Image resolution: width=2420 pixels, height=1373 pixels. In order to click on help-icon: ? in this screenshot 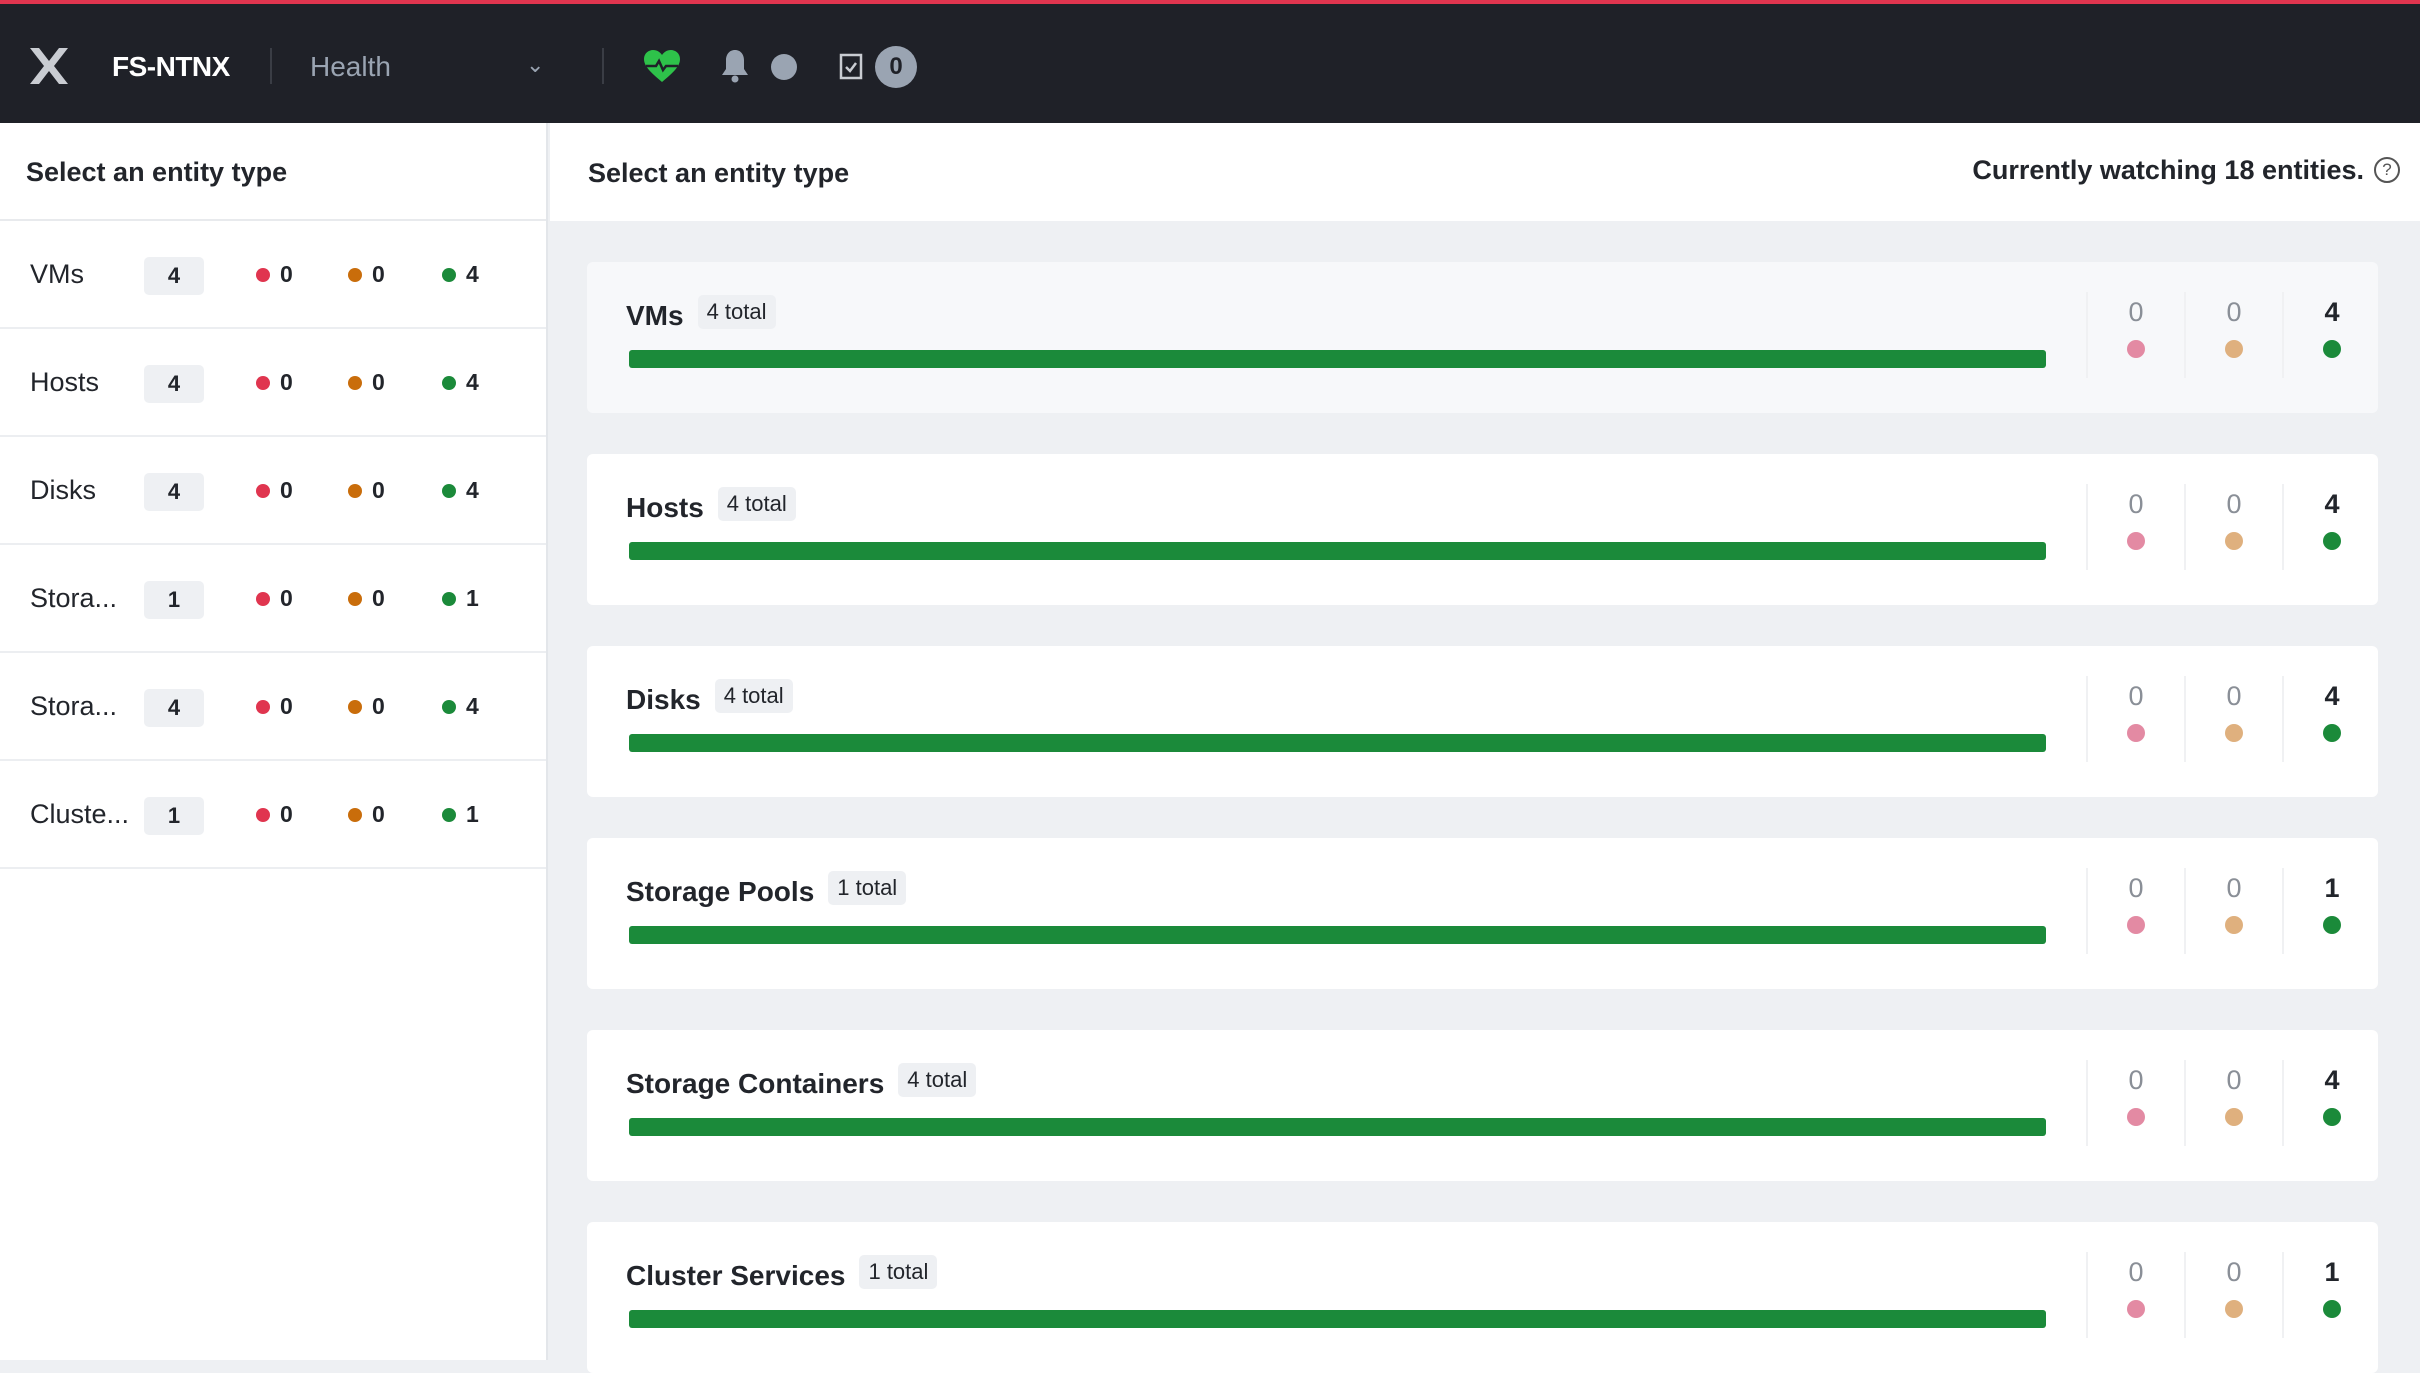, I will do `click(2387, 170)`.